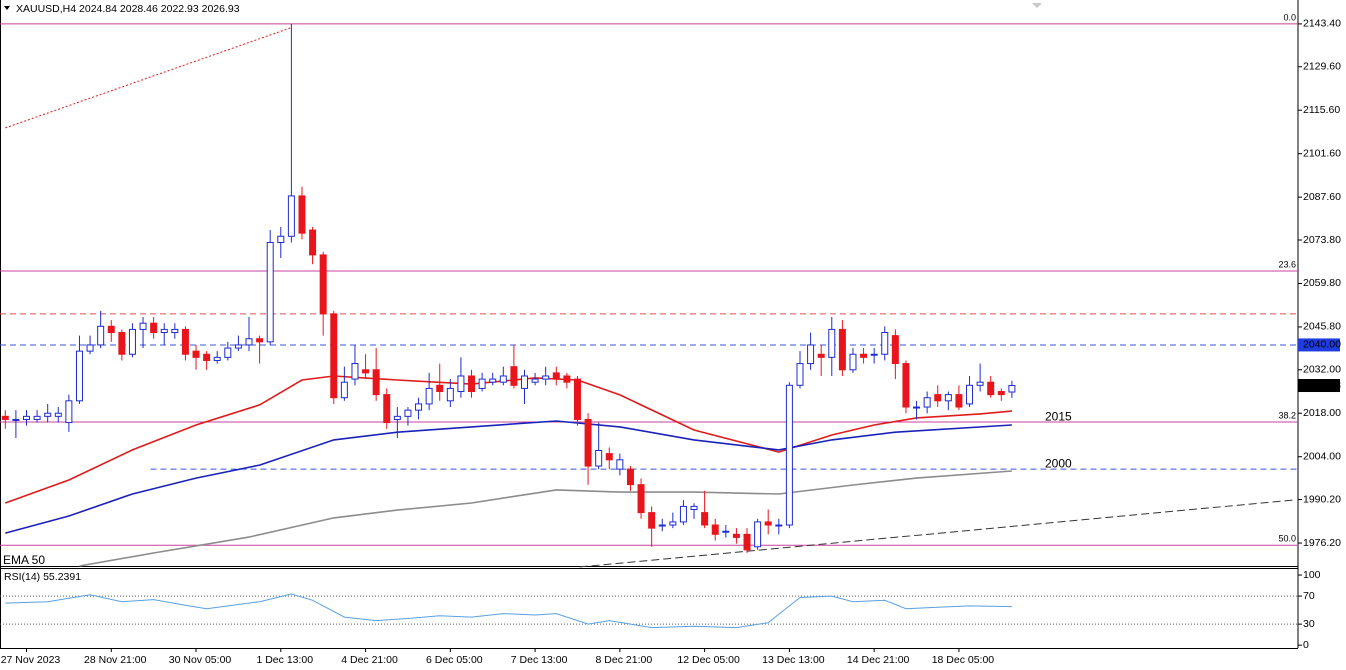 The image size is (1346, 670). What do you see at coordinates (1309, 624) in the screenshot?
I see `rsi-tick-label: 30` at bounding box center [1309, 624].